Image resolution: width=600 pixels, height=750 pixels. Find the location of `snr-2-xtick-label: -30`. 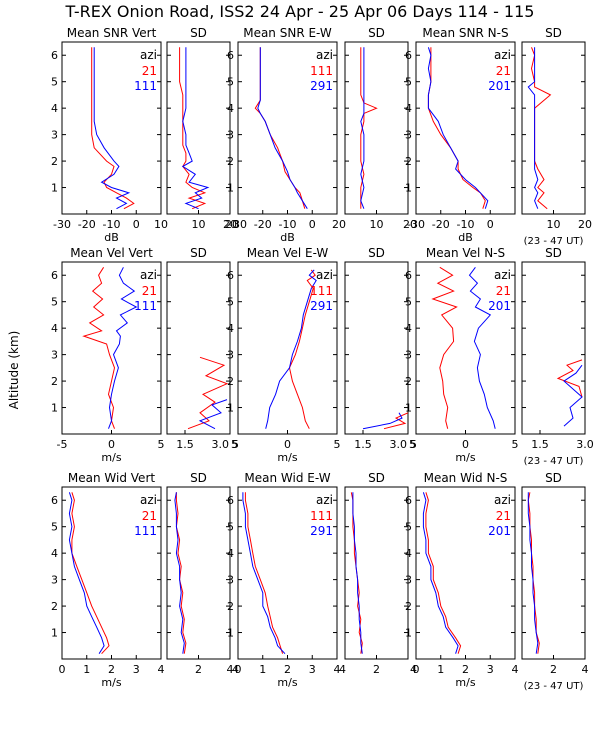

snr-2-xtick-label: -30 is located at coordinates (238, 224).